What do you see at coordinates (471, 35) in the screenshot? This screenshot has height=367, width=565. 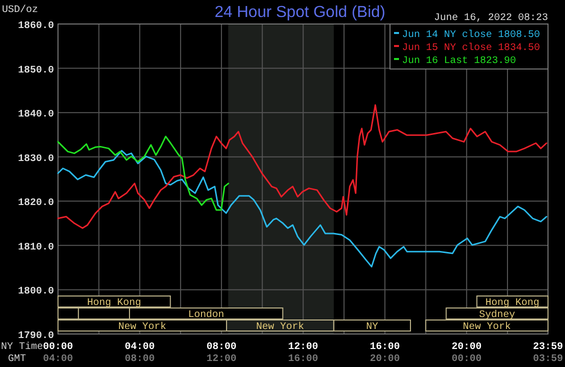 I see `legend-label: Jun 14 NY close 1808.50` at bounding box center [471, 35].